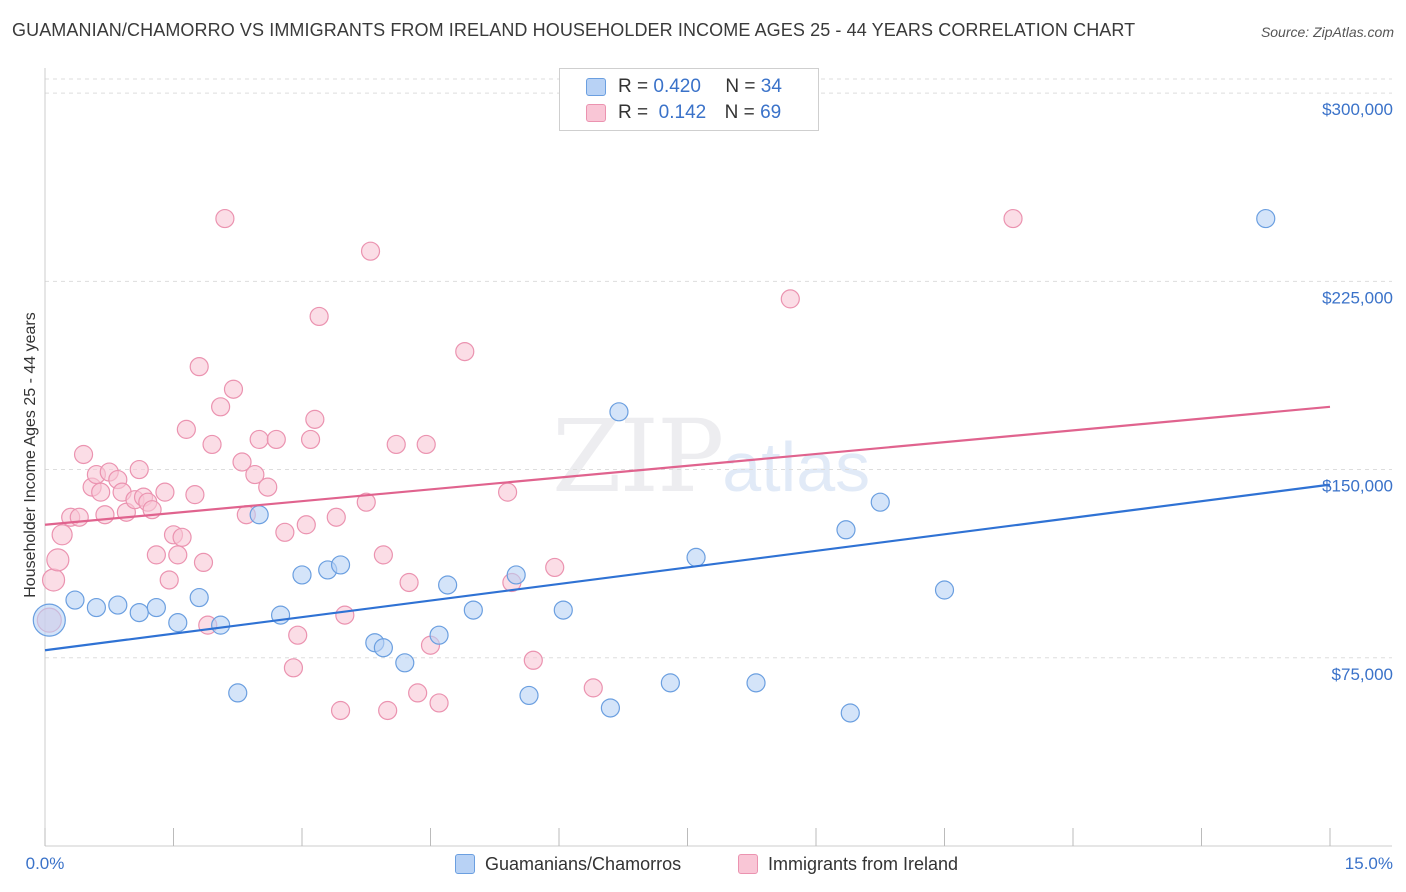 The width and height of the screenshot is (1406, 892). Describe the element at coordinates (1357, 297) in the screenshot. I see `y-tick-label: $225,000` at that location.